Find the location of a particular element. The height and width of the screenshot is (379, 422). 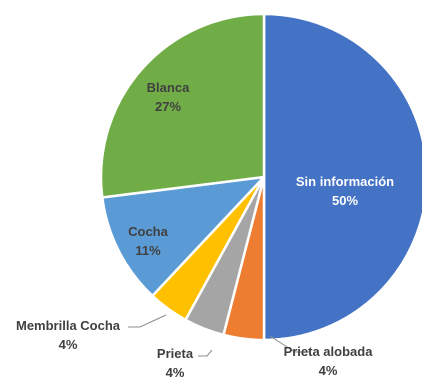

pie-slice is located at coordinates (183, 236).